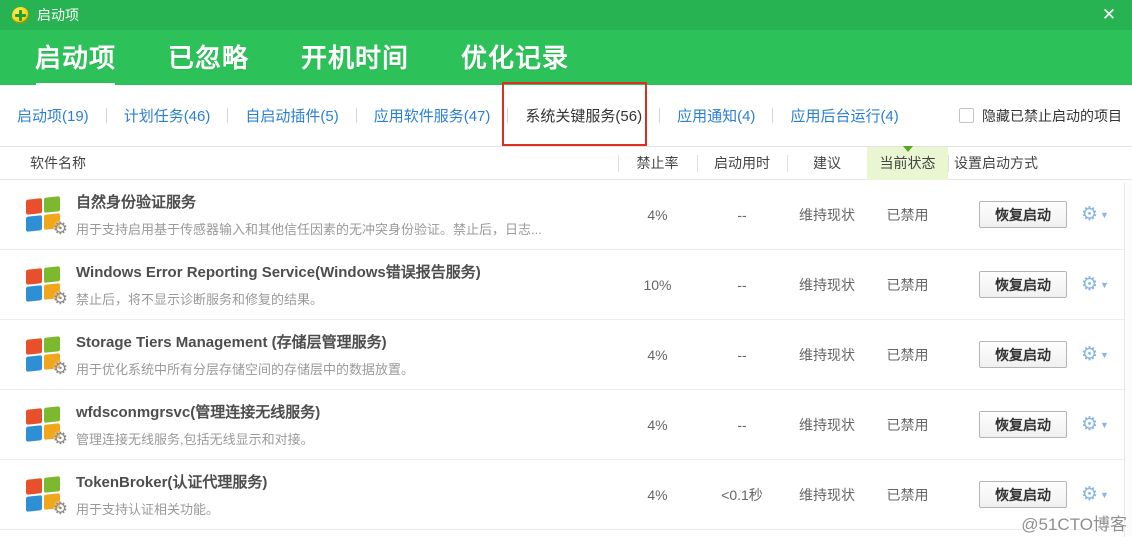 This screenshot has height=537, width=1132. Describe the element at coordinates (172, 482) in the screenshot. I see `service-name: TokenBroker(认证代理服务)` at that location.